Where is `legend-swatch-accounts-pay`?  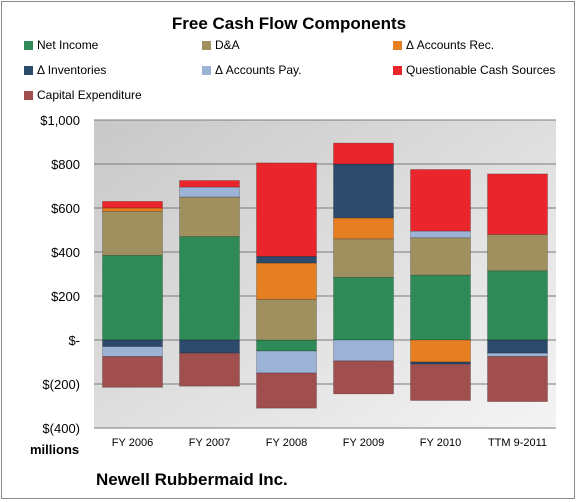
legend-swatch-accounts-pay is located at coordinates (206, 70).